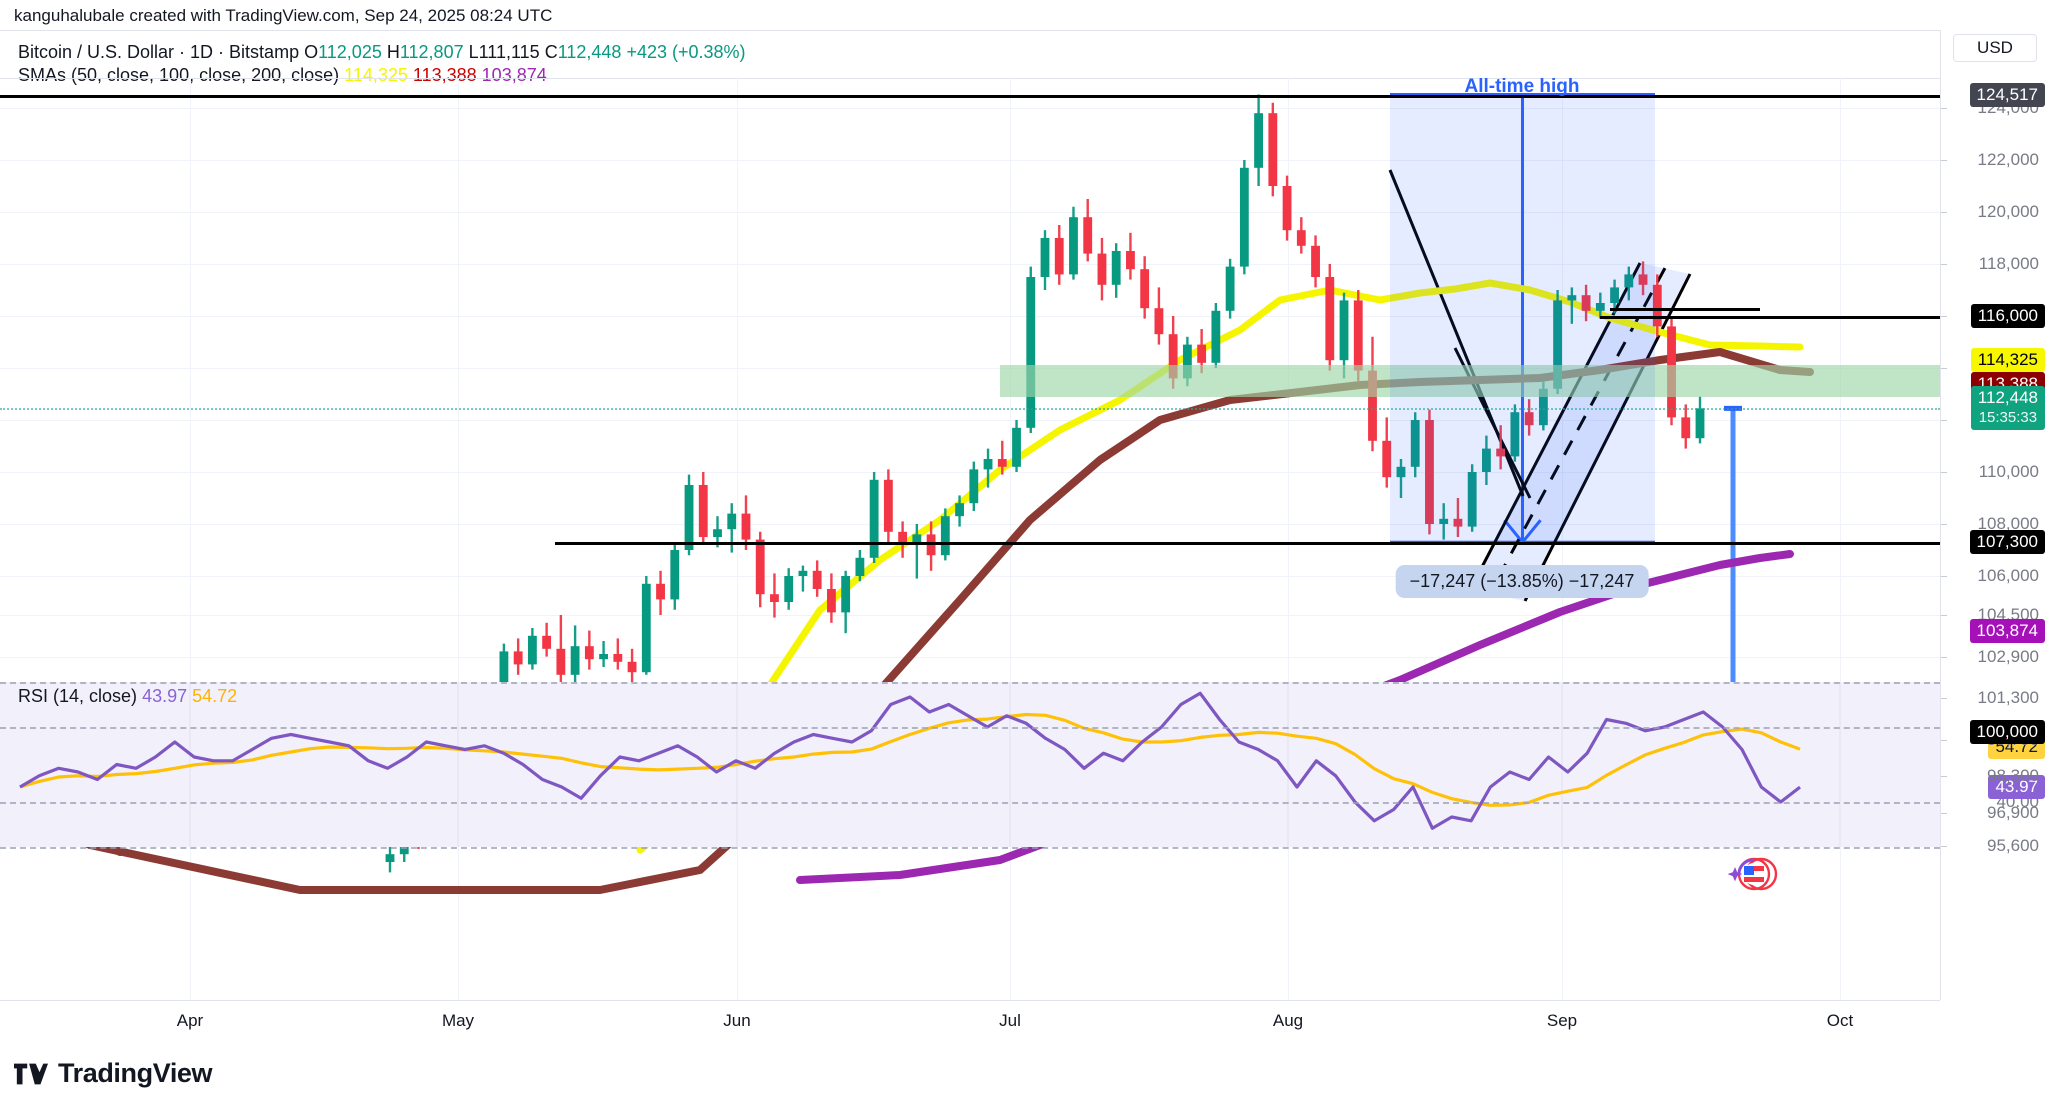 The image size is (2048, 1103). What do you see at coordinates (2007, 94) in the screenshot?
I see `price-badge: 124,517` at bounding box center [2007, 94].